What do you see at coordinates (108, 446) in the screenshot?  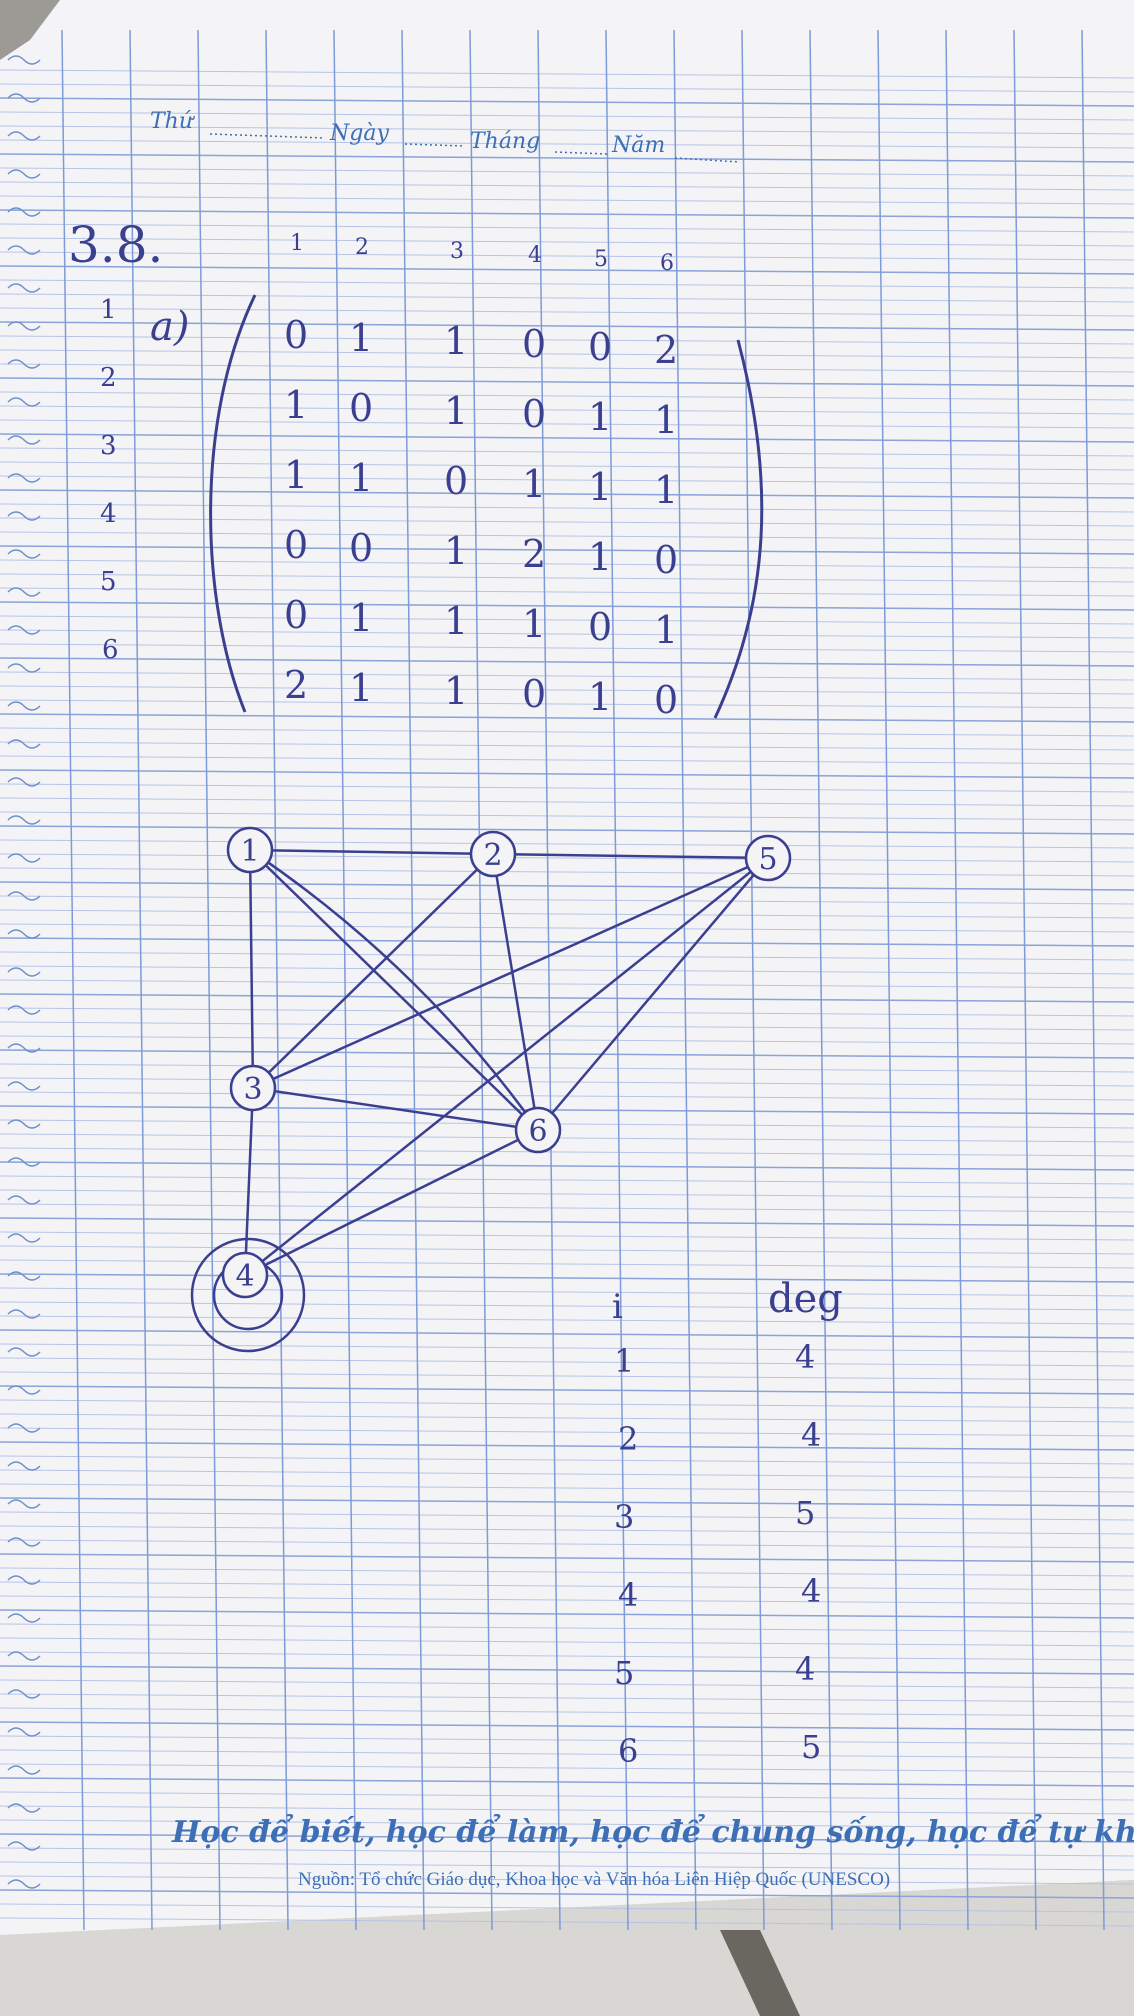 I see `matrix-row-header: 3` at bounding box center [108, 446].